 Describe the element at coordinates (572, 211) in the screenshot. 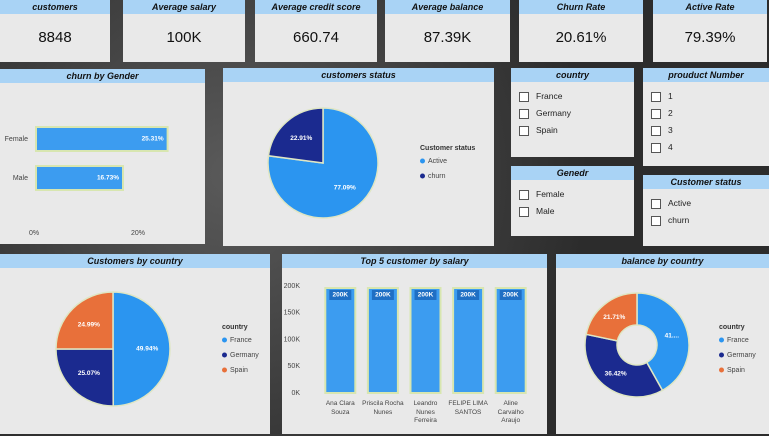

I see `slicer-item: Male` at that location.